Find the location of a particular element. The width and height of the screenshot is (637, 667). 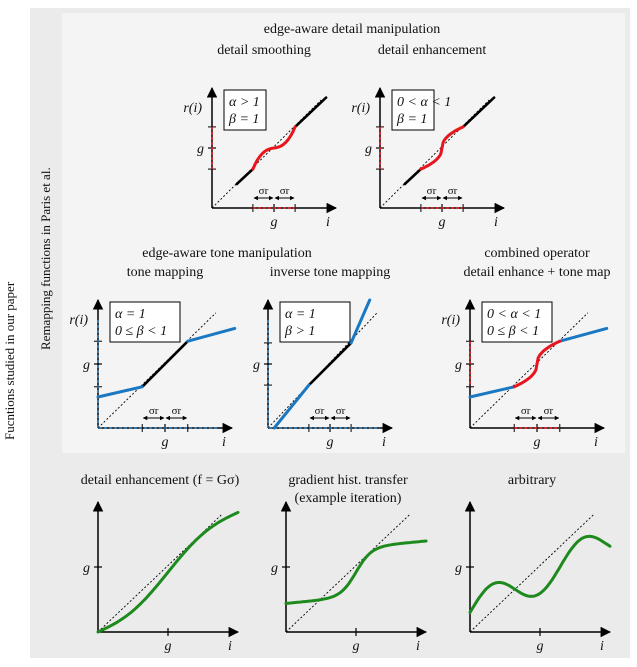

param-box: α = 1 β > 1 is located at coordinates (315, 322).